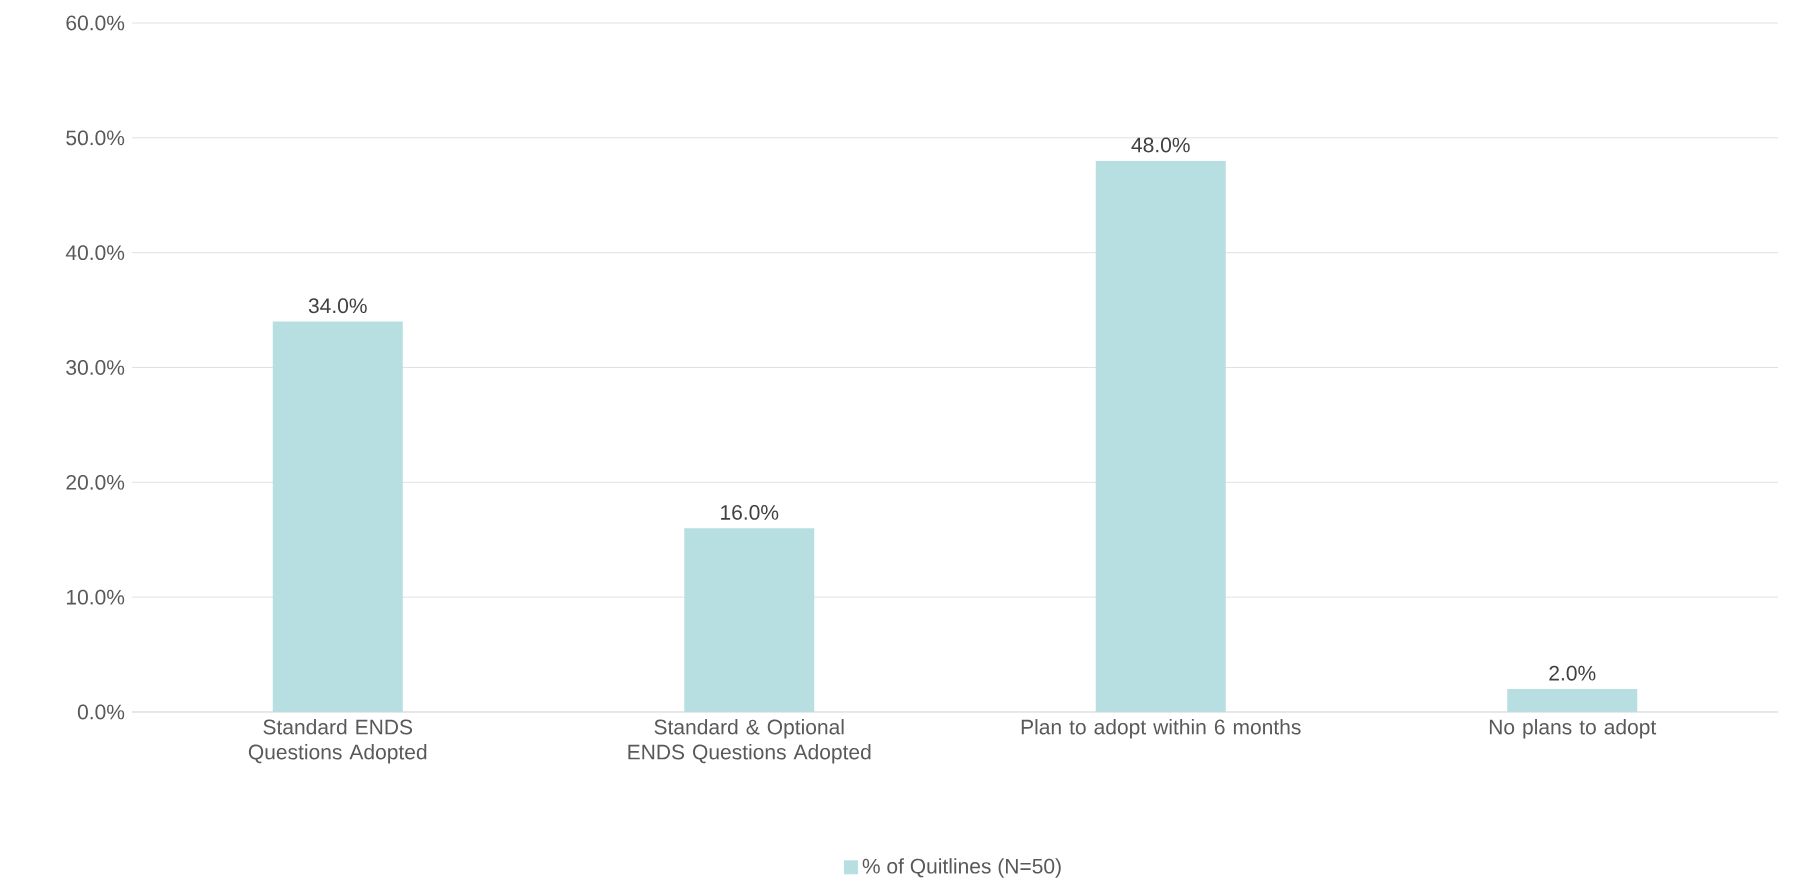  Describe the element at coordinates (961, 867) in the screenshot. I see `legend-label: % of Quitlines (N=50)` at that location.